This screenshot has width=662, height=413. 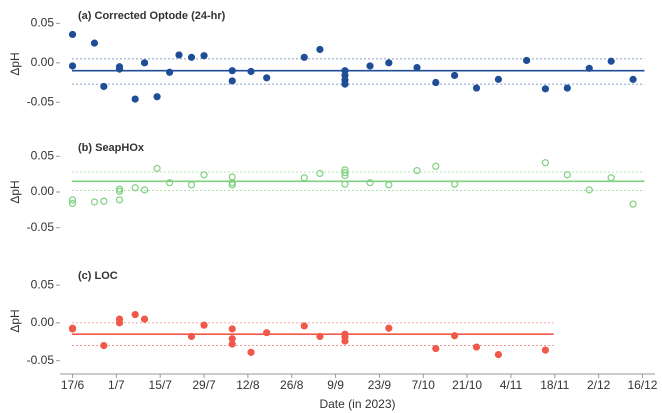 What do you see at coordinates (335, 385) in the screenshot?
I see `x-tick-label: 9/9` at bounding box center [335, 385].